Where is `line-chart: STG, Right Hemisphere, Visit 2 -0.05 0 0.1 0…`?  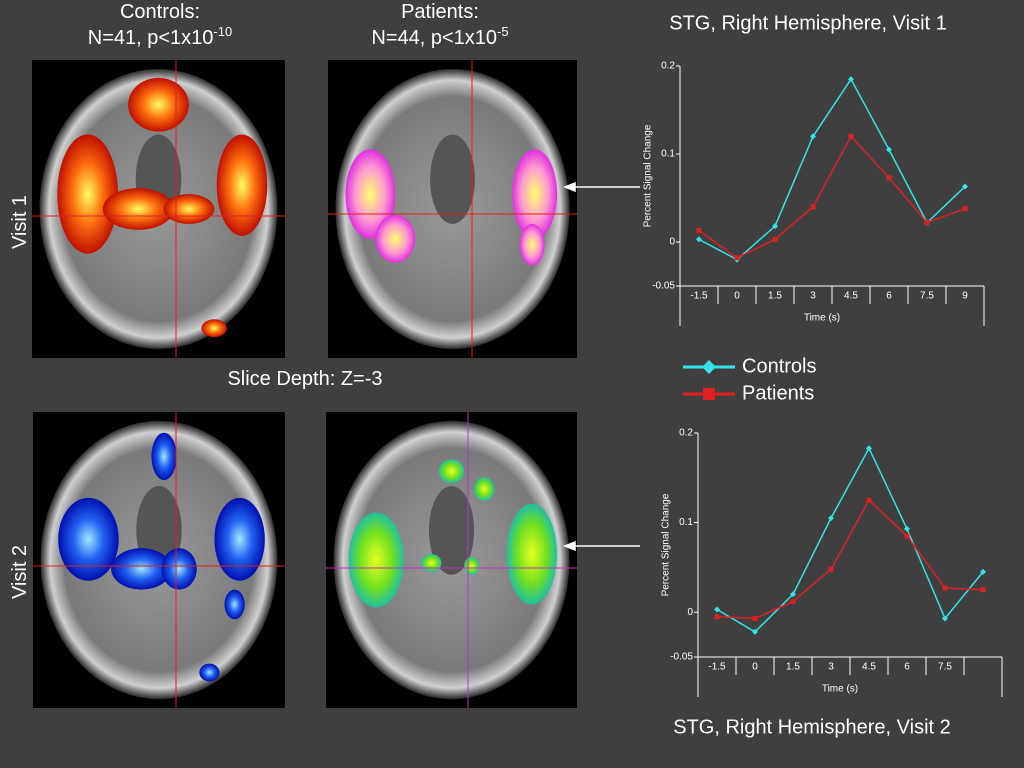 line-chart: STG, Right Hemisphere, Visit 2 -0.05 0 0.1 0… is located at coordinates (832, 583).